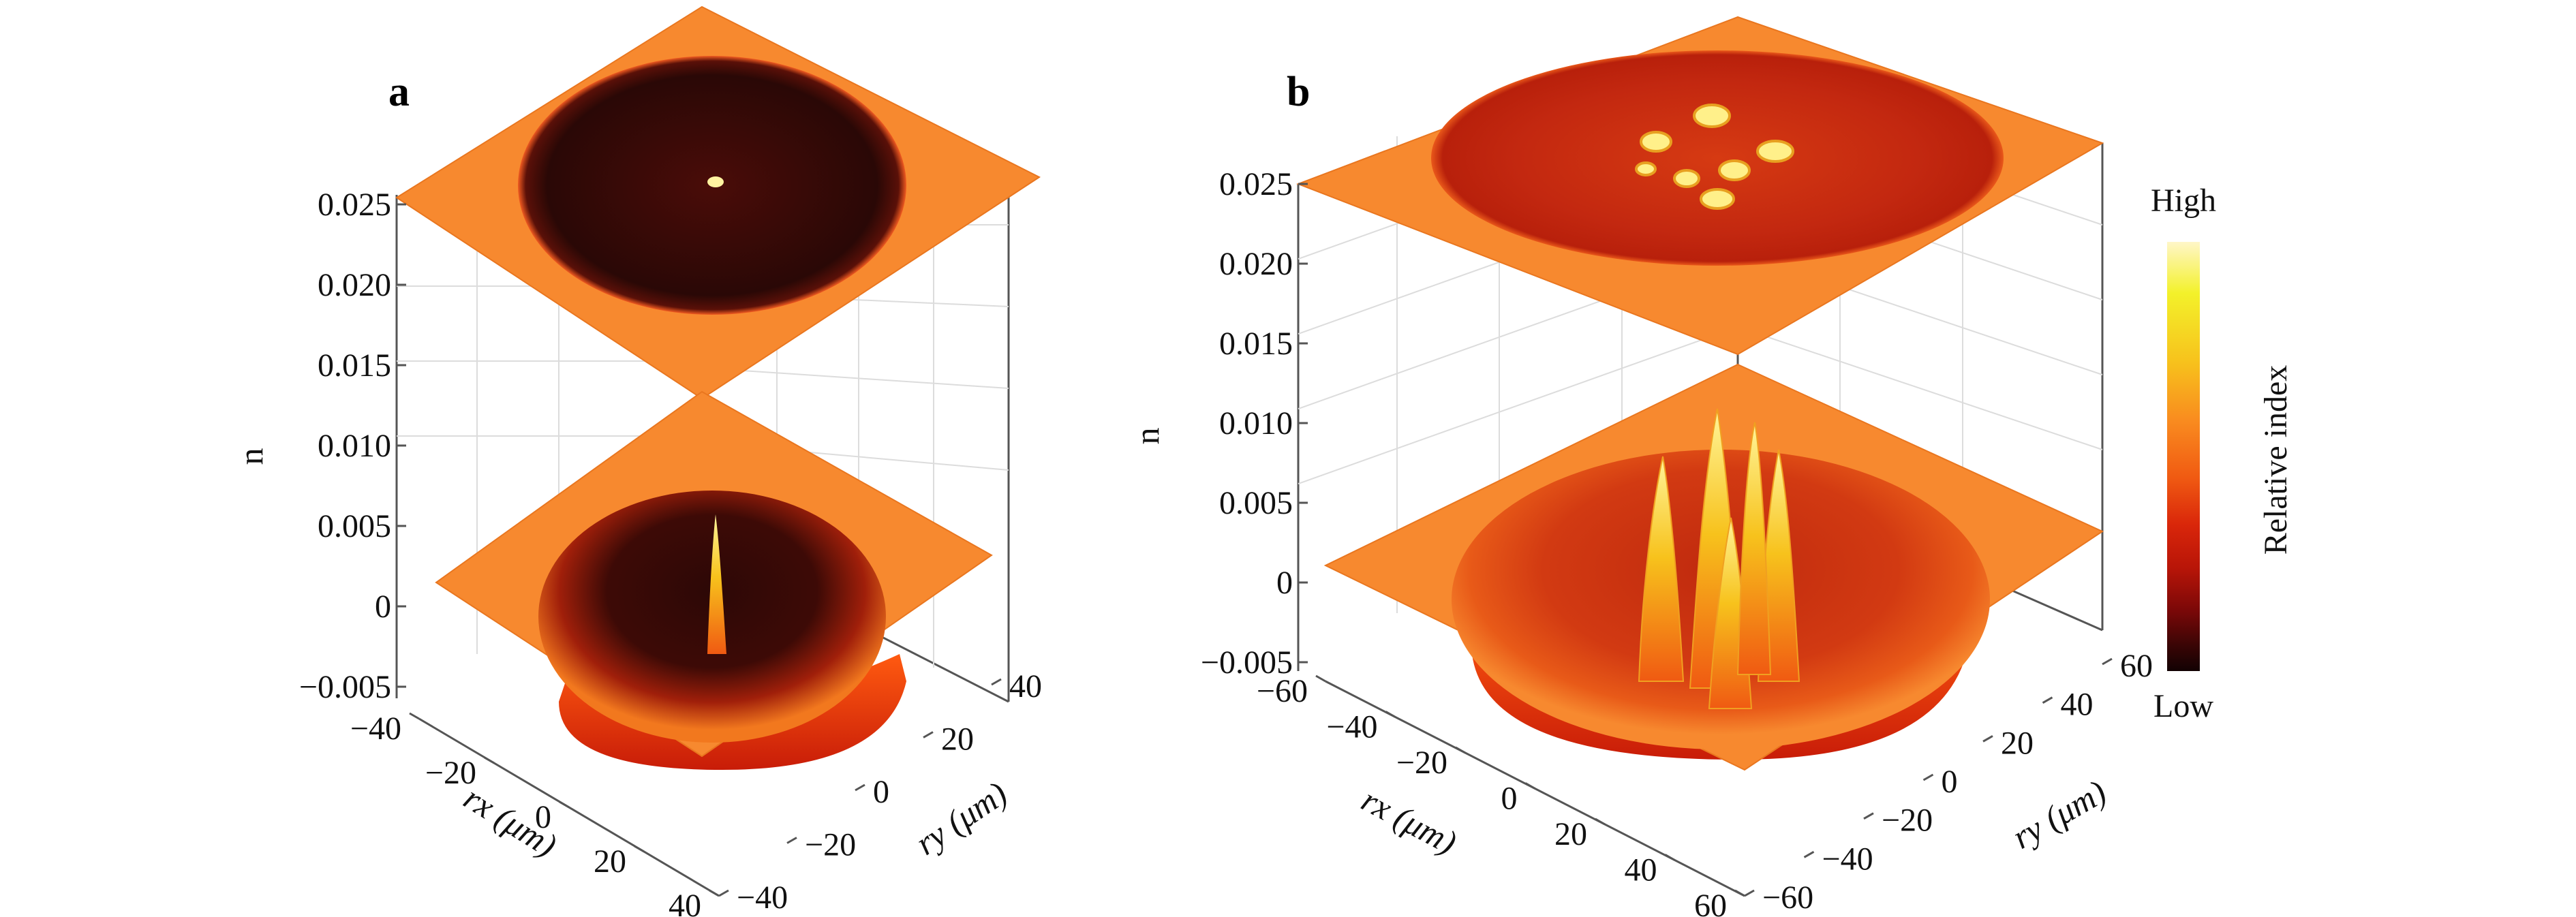 This screenshot has width=2576, height=917. Describe the element at coordinates (2183, 457) in the screenshot. I see `colorbar-gradient` at that location.